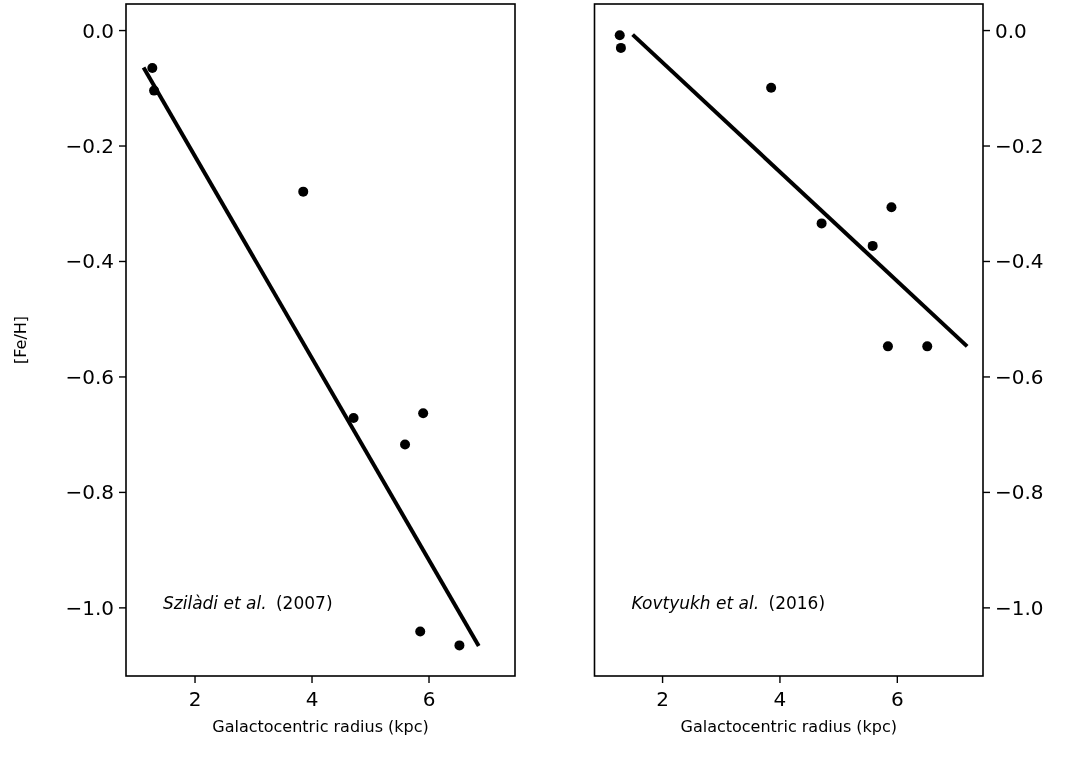 The height and width of the screenshot is (758, 1081). Describe the element at coordinates (89, 607) in the screenshot. I see `y-tick-label: −1.0` at that location.